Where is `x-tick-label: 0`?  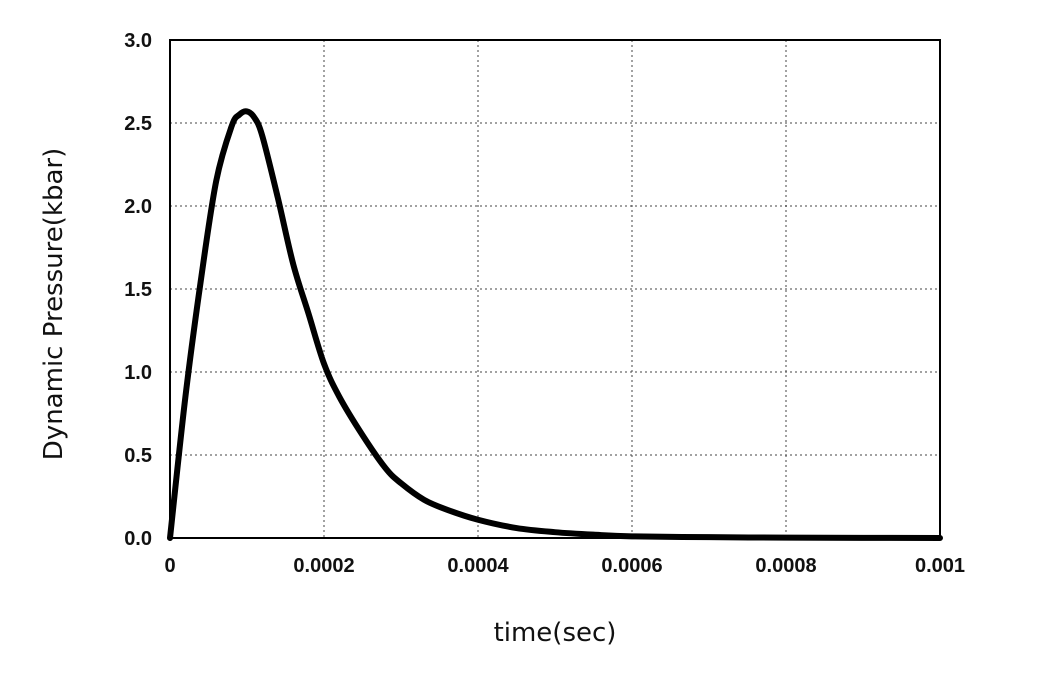
x-tick-label: 0 is located at coordinates (169, 566).